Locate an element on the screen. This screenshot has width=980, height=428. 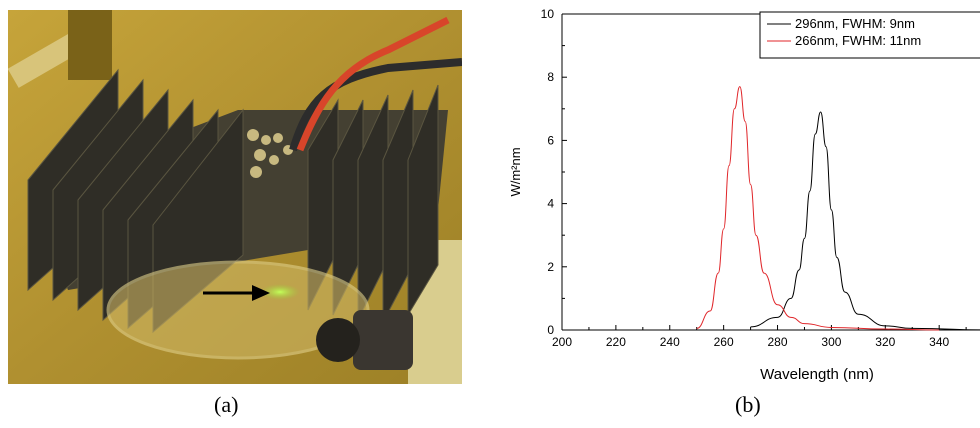
x-tick-label: 200 is located at coordinates (562, 342).